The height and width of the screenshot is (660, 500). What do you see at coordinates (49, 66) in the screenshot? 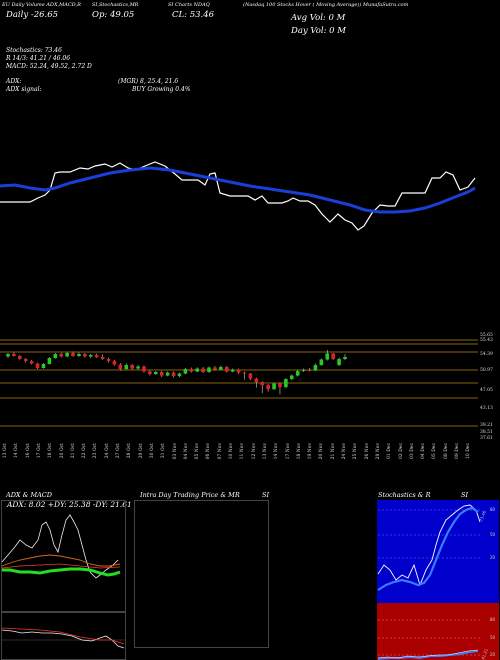
I see `macd-readout: MACD: 52.24, 49.52, 2.72 D` at bounding box center [49, 66].